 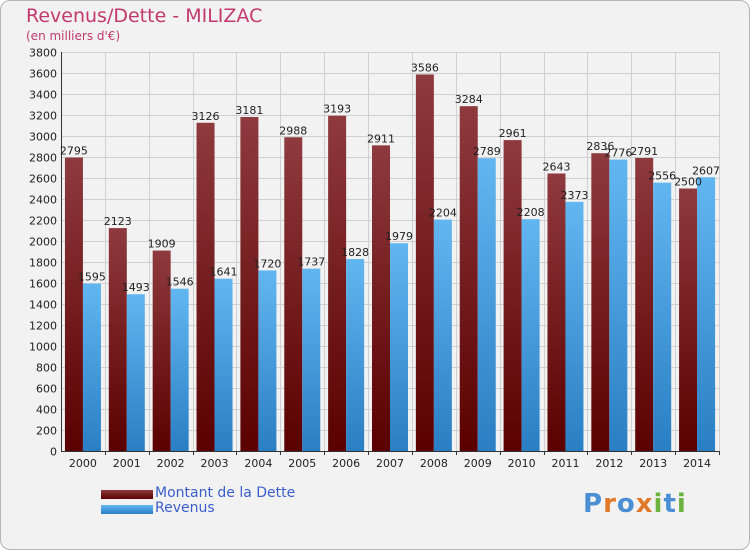 I want to click on y-tick-label: 3800, so click(x=43, y=53).